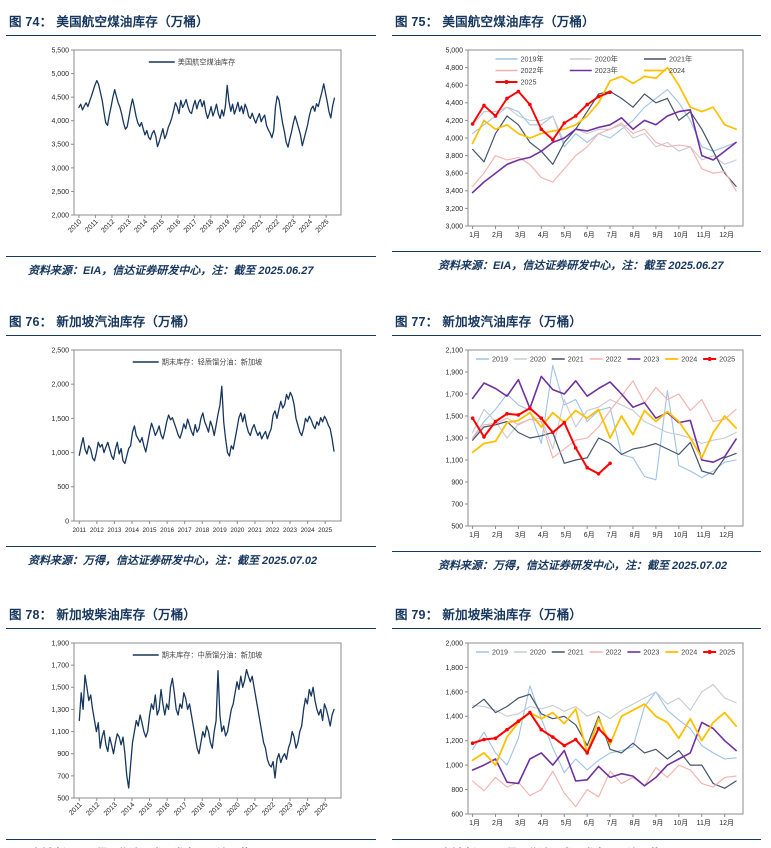 This screenshot has height=848, width=771. I want to click on svg-text: 2018, so click(199, 809).